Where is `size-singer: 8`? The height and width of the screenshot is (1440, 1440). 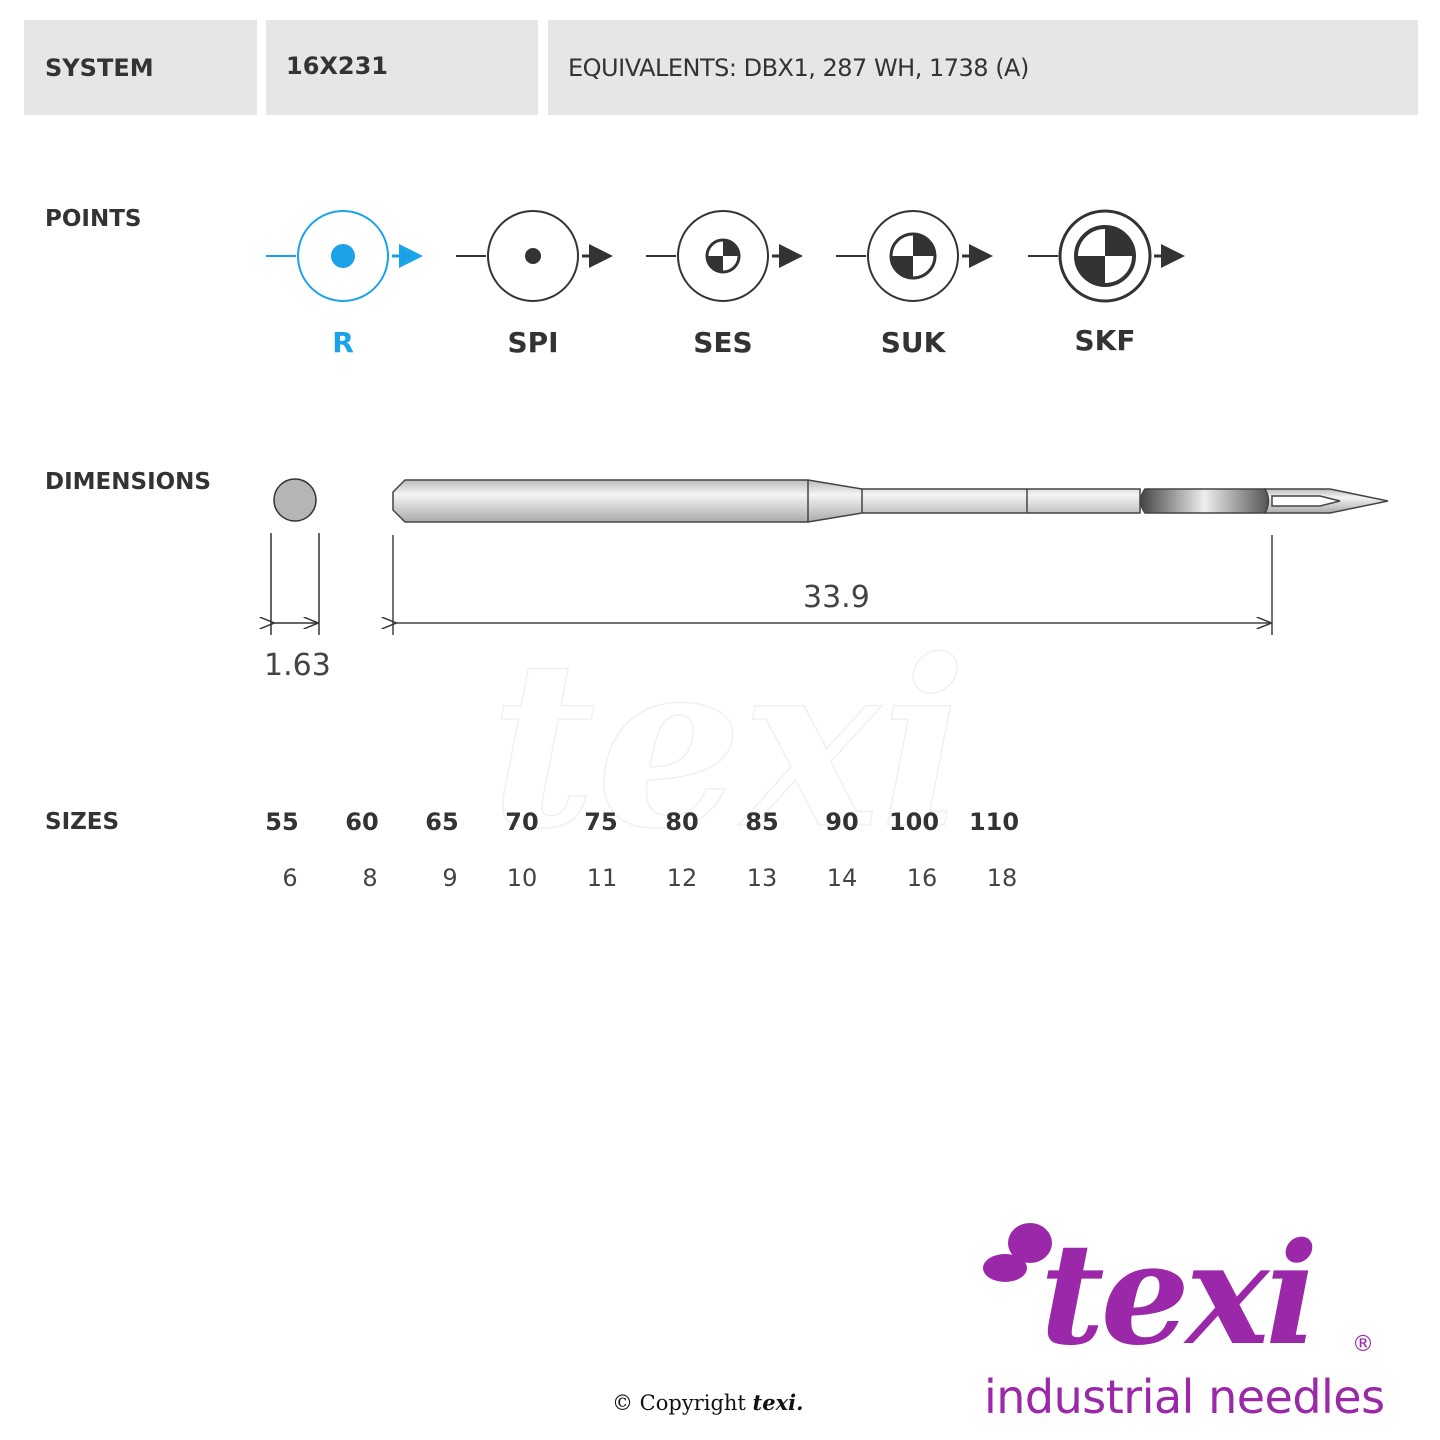 size-singer: 8 is located at coordinates (370, 878).